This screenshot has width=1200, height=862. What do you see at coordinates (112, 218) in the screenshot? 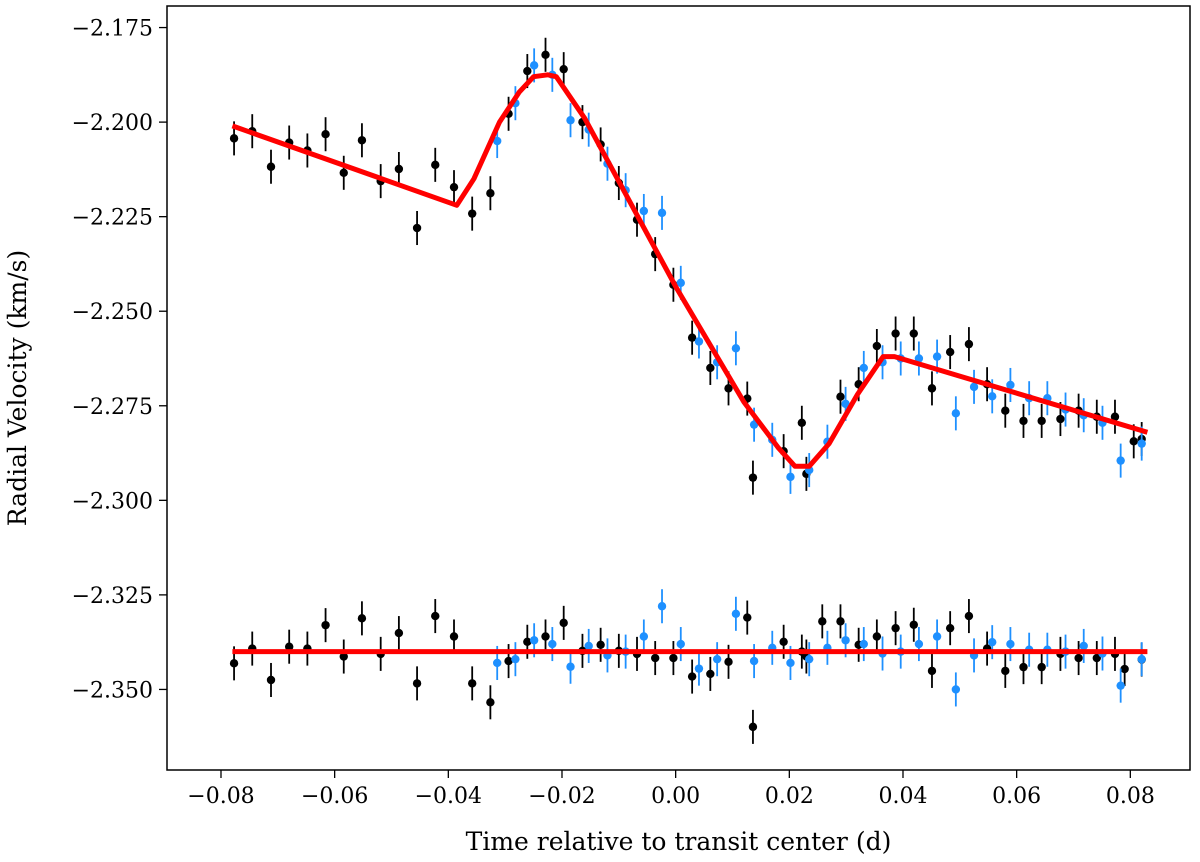
I see `y-tick-label: −2.225` at bounding box center [112, 218].